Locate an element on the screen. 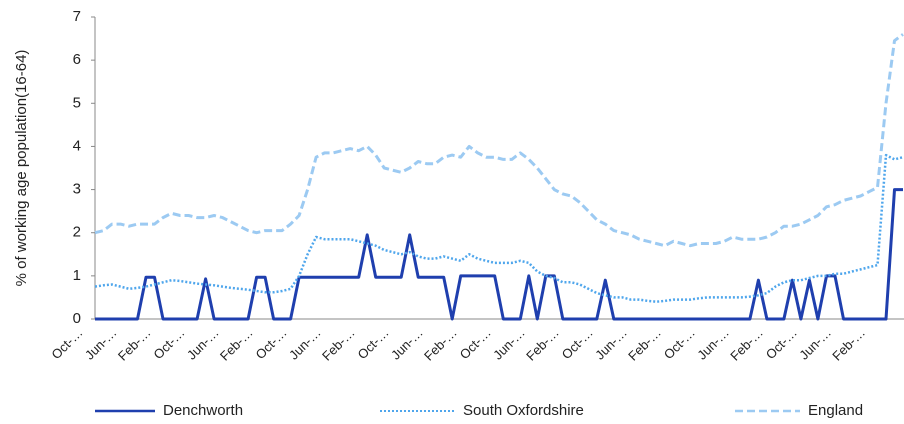 The image size is (904, 424). legend-label: England is located at coordinates (835, 410).